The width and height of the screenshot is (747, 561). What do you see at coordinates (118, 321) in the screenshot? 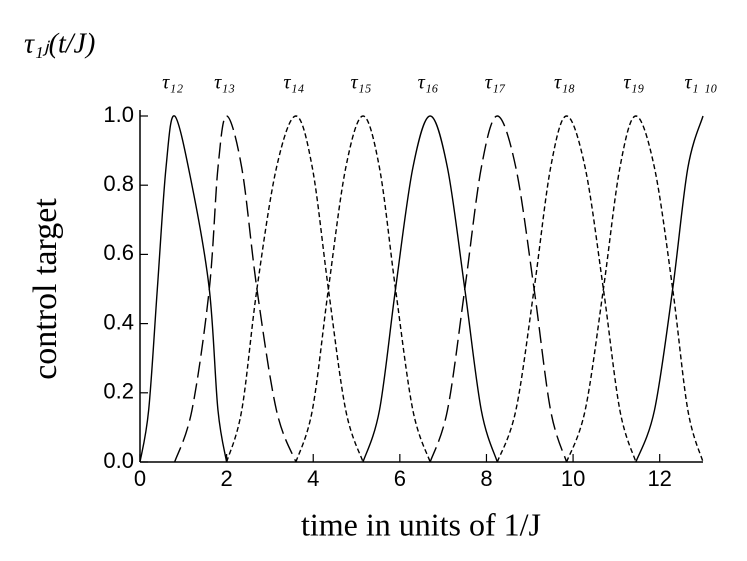
I see `y-tick-label: 0.4` at bounding box center [118, 321].